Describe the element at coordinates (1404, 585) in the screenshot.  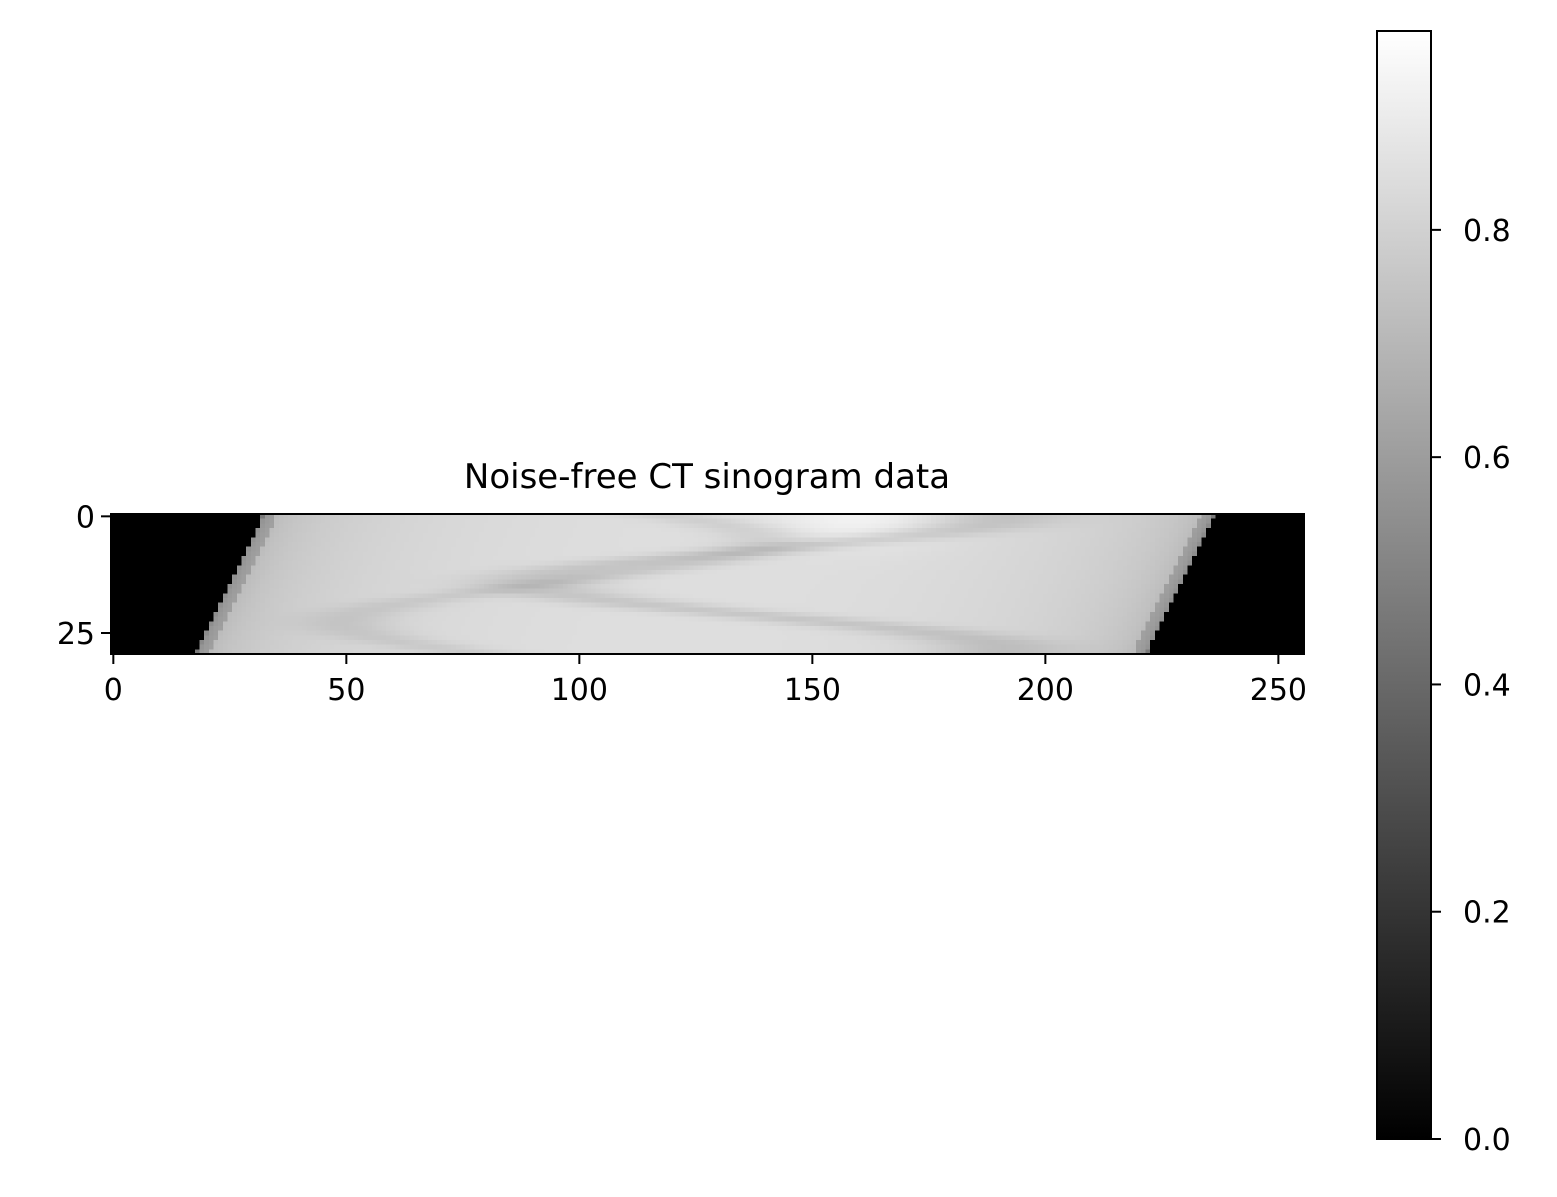
I see `colorbar-gradient` at that location.